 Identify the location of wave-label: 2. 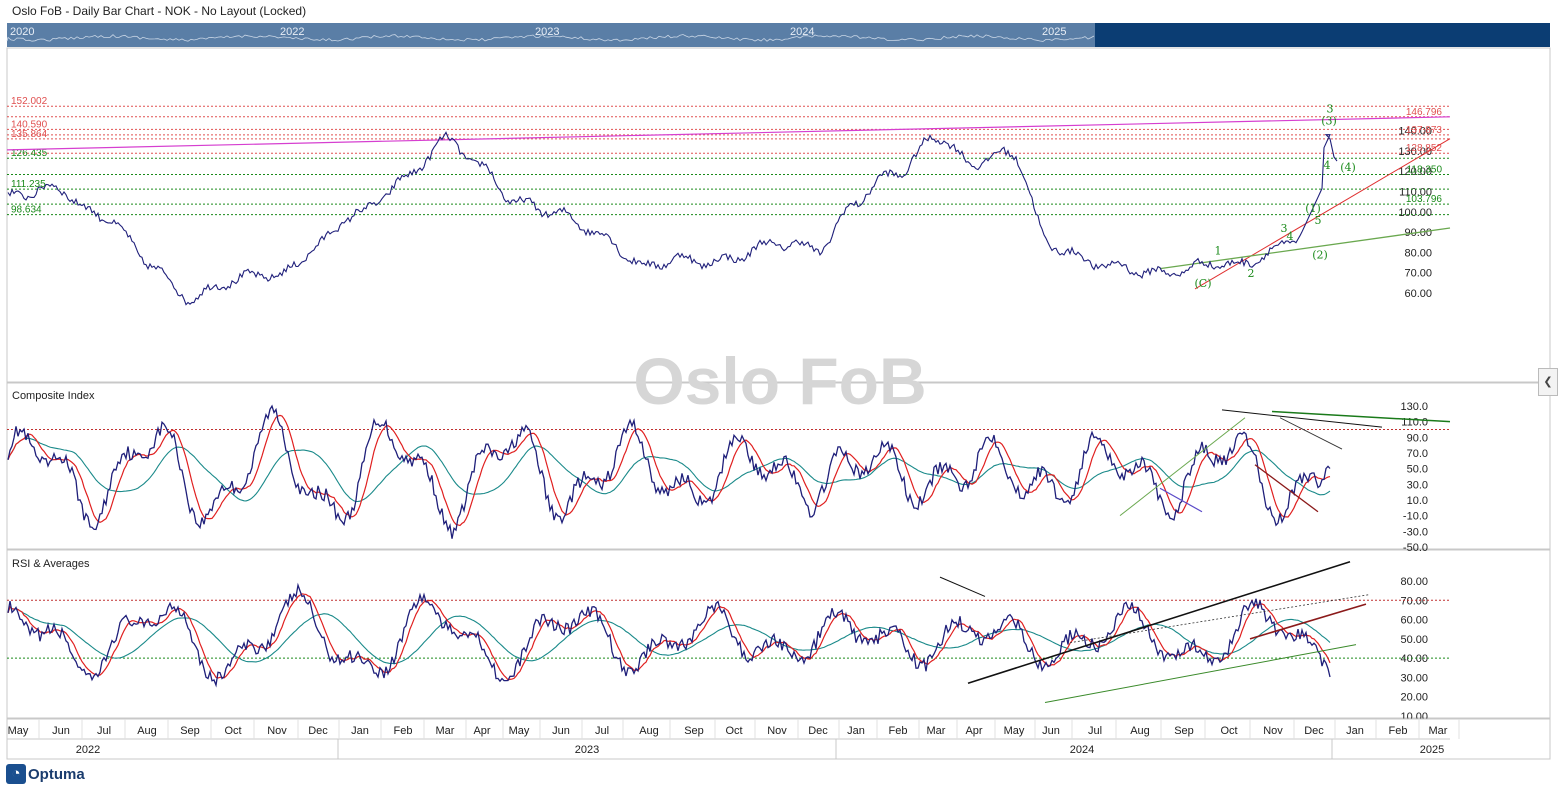
(1251, 273).